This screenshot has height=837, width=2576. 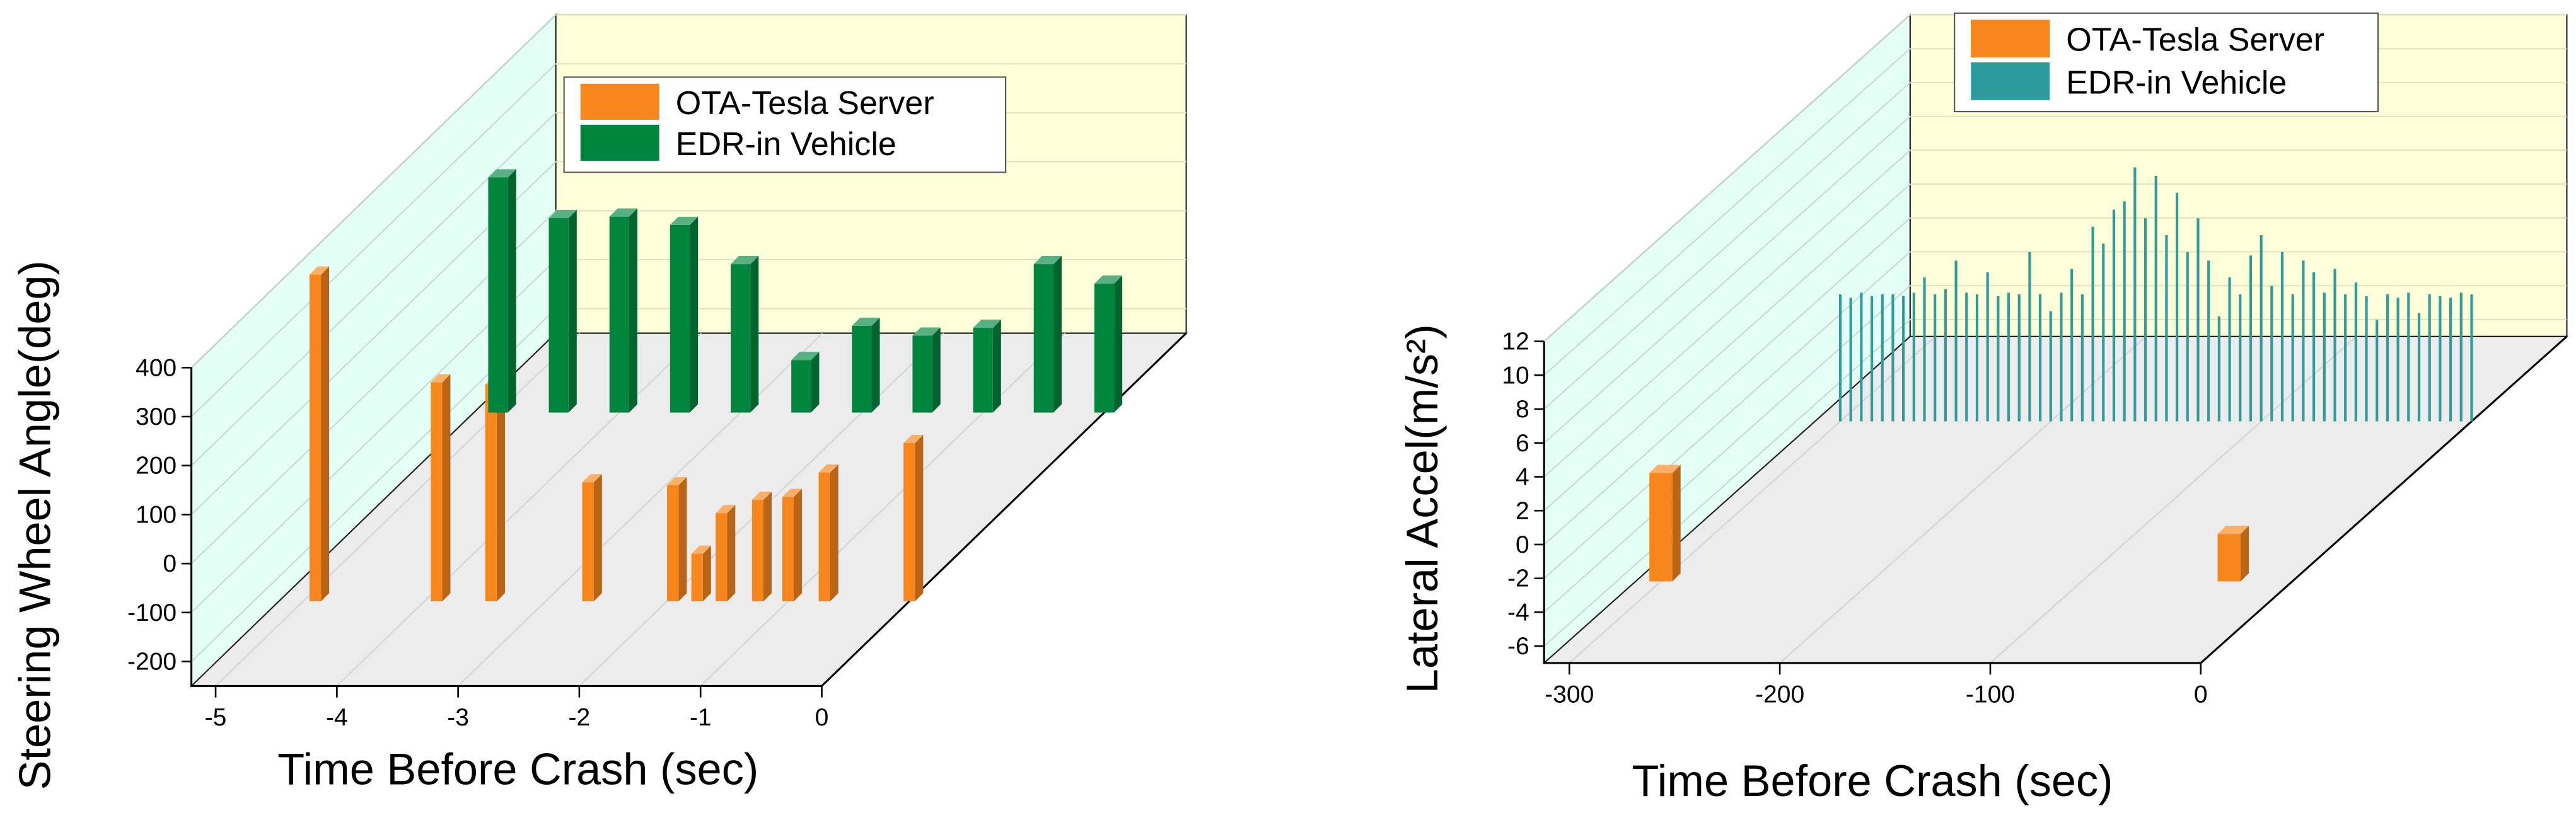 I want to click on x-tick-label: -200, so click(x=1779, y=694).